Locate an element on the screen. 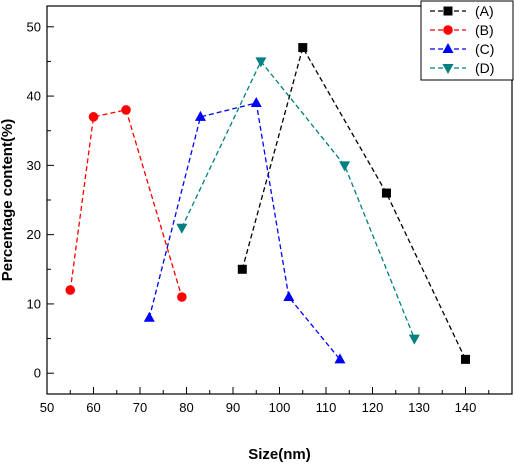  legend-label: (C) is located at coordinates (484, 49).